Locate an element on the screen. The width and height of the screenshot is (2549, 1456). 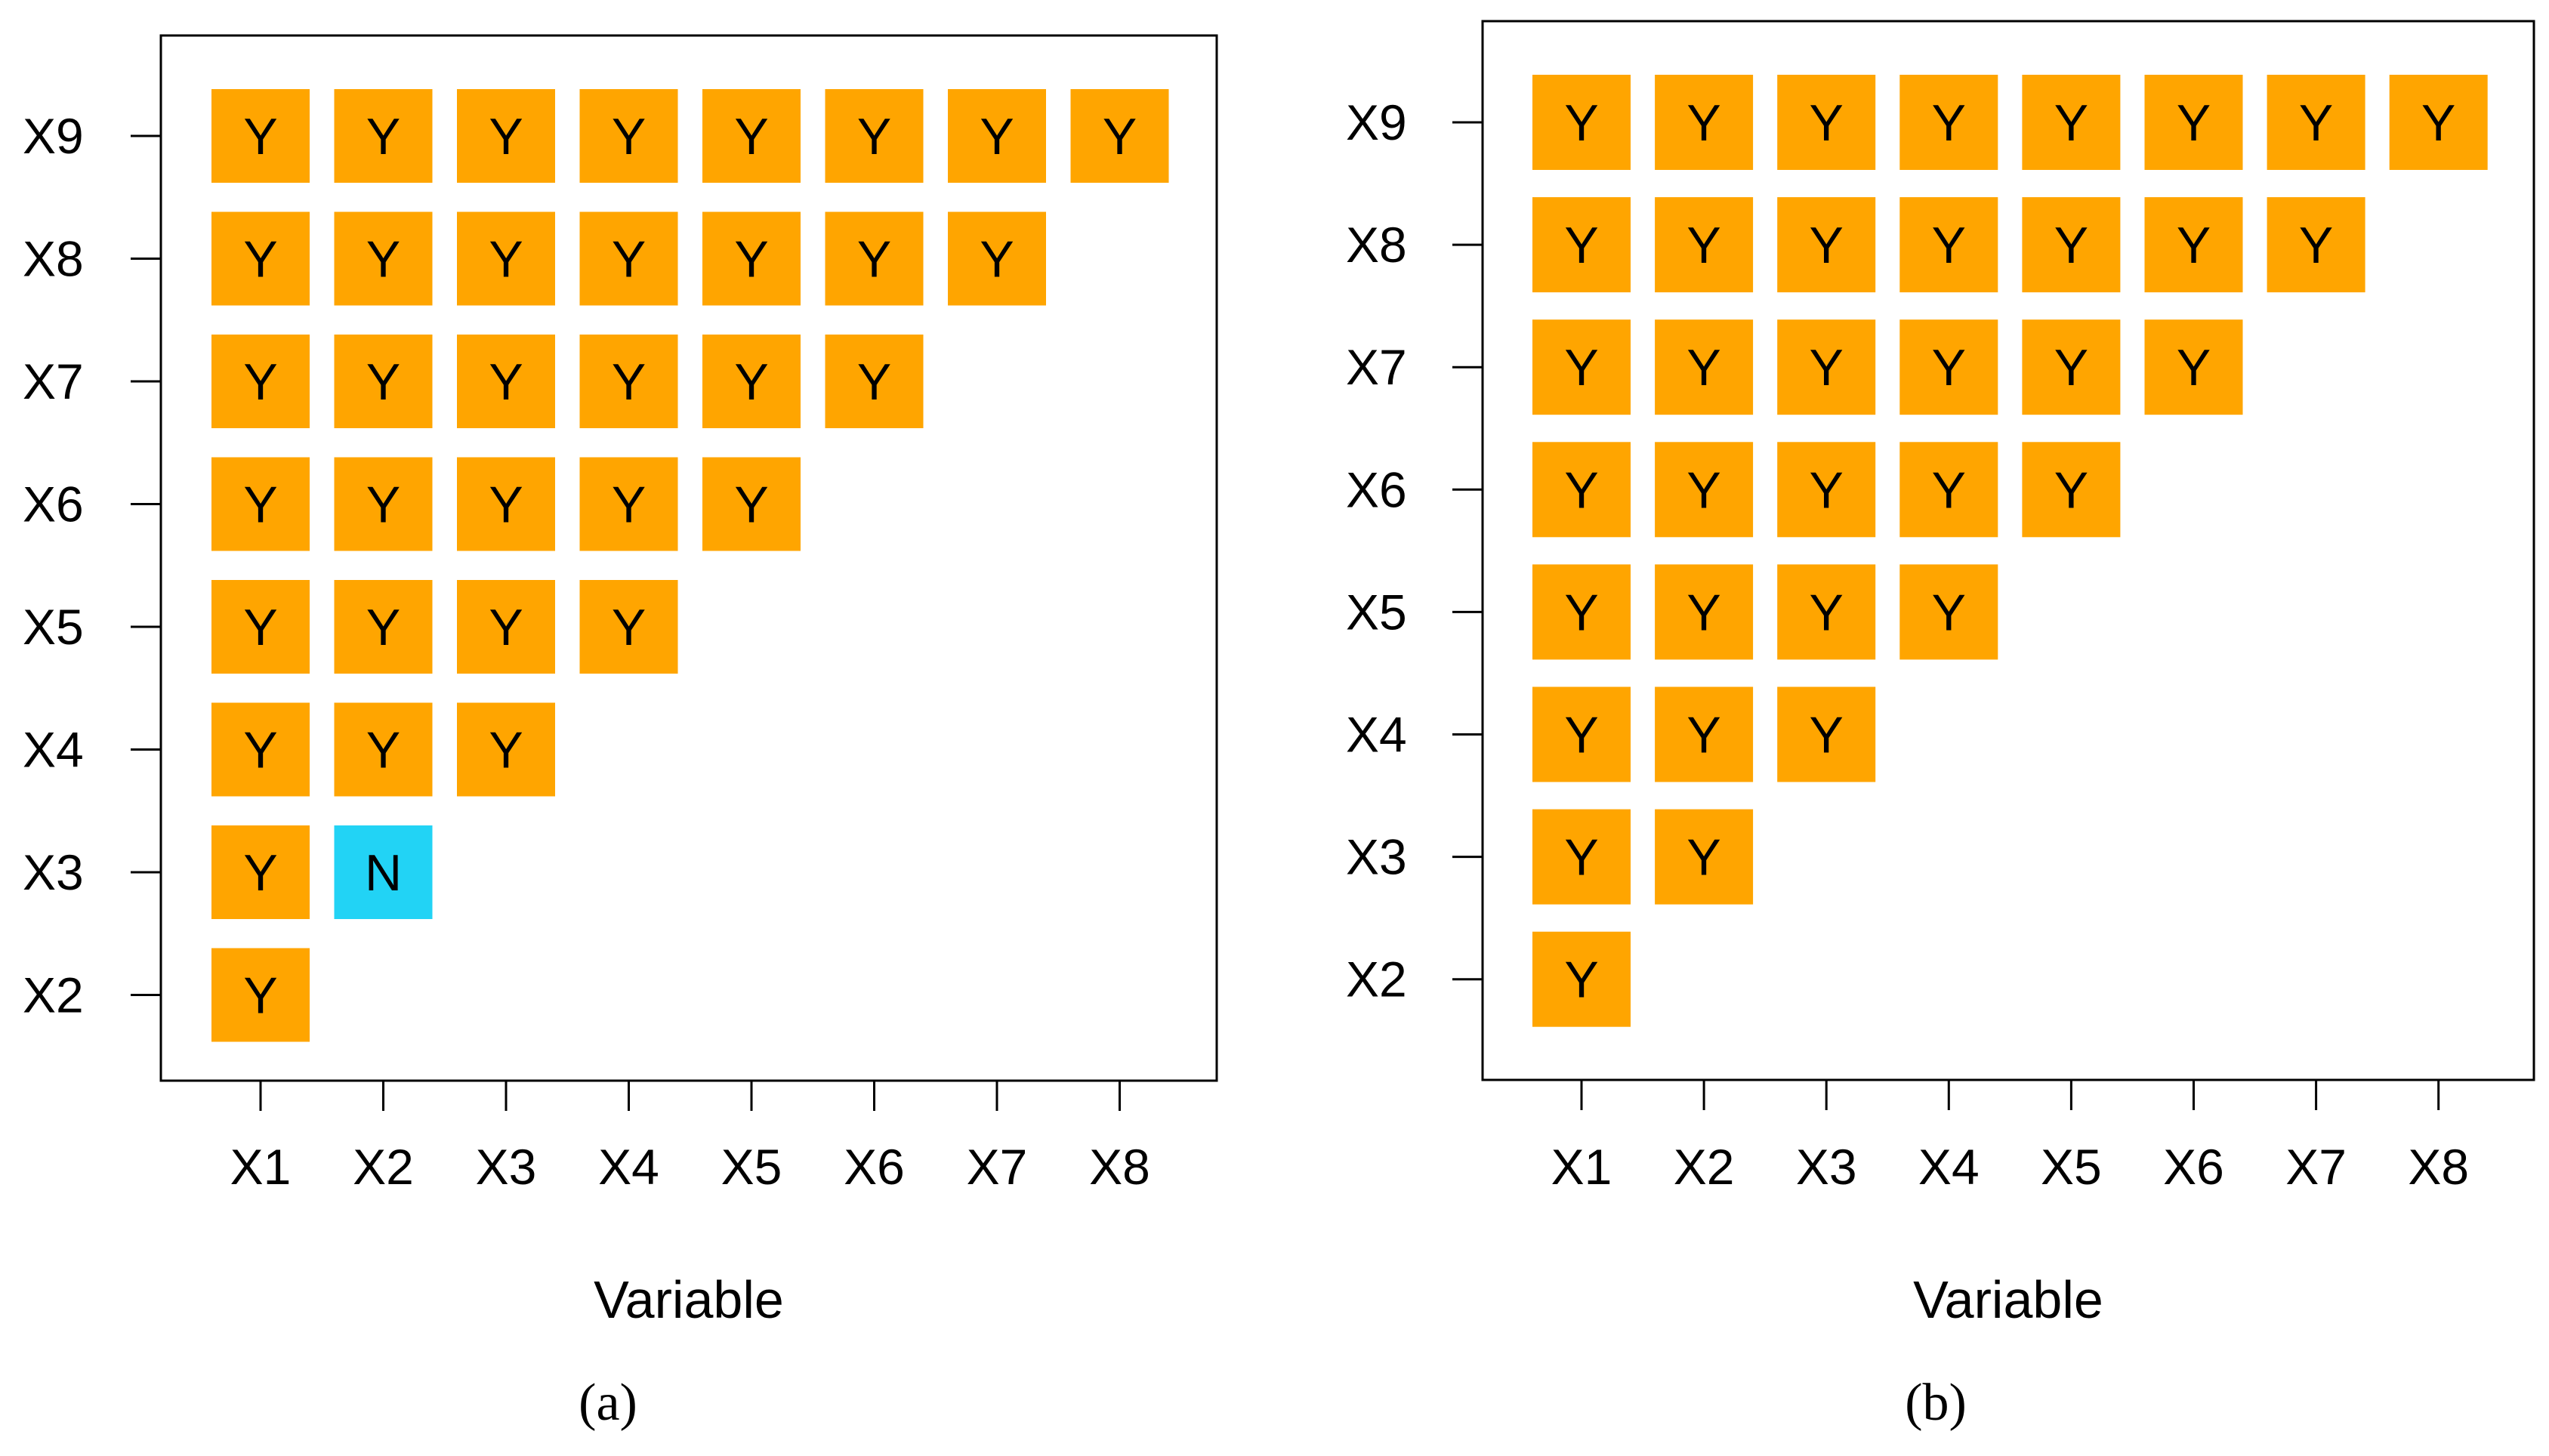
y-tick-label: X4 is located at coordinates (1376, 735).